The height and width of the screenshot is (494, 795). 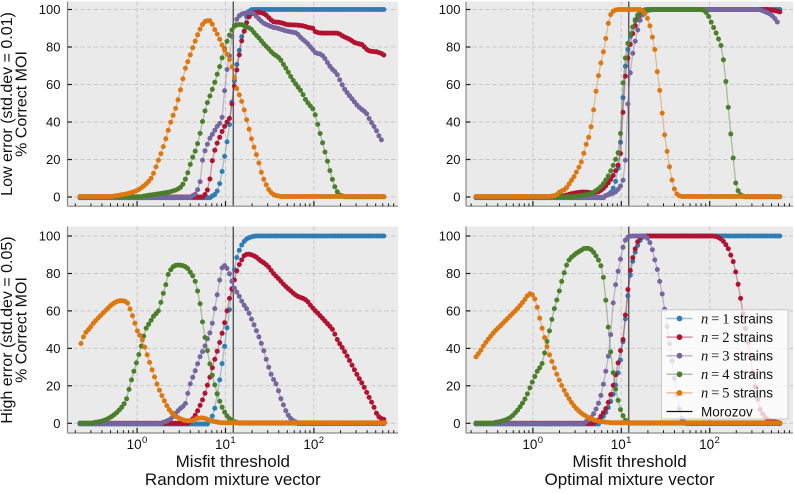 I want to click on svg-text: Random mixture vector, so click(x=233, y=479).